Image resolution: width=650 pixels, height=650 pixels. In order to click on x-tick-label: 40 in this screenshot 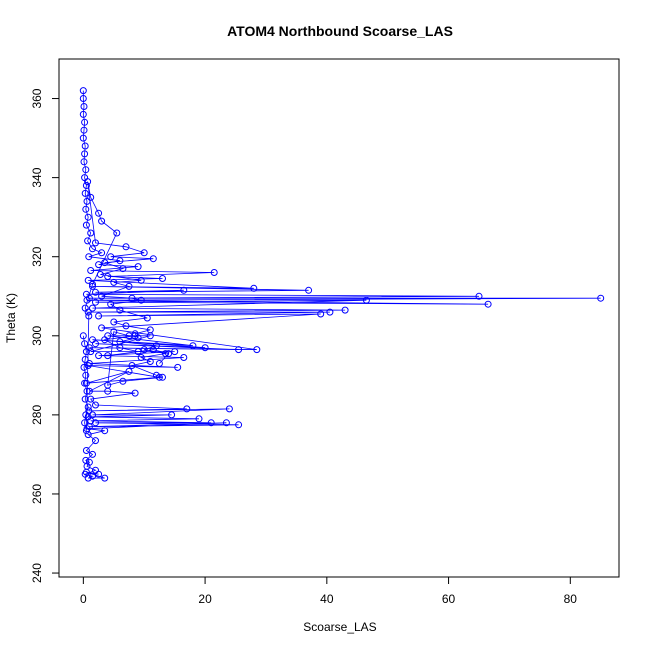, I will do `click(327, 599)`.